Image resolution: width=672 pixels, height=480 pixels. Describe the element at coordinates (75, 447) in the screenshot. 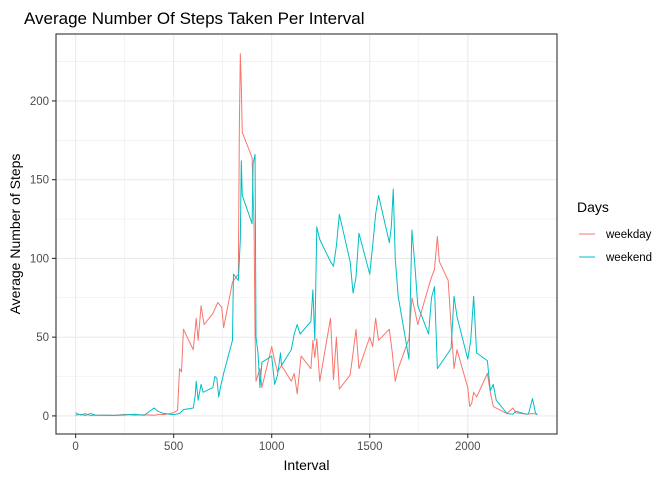

I see `x-tick-label: 0` at that location.